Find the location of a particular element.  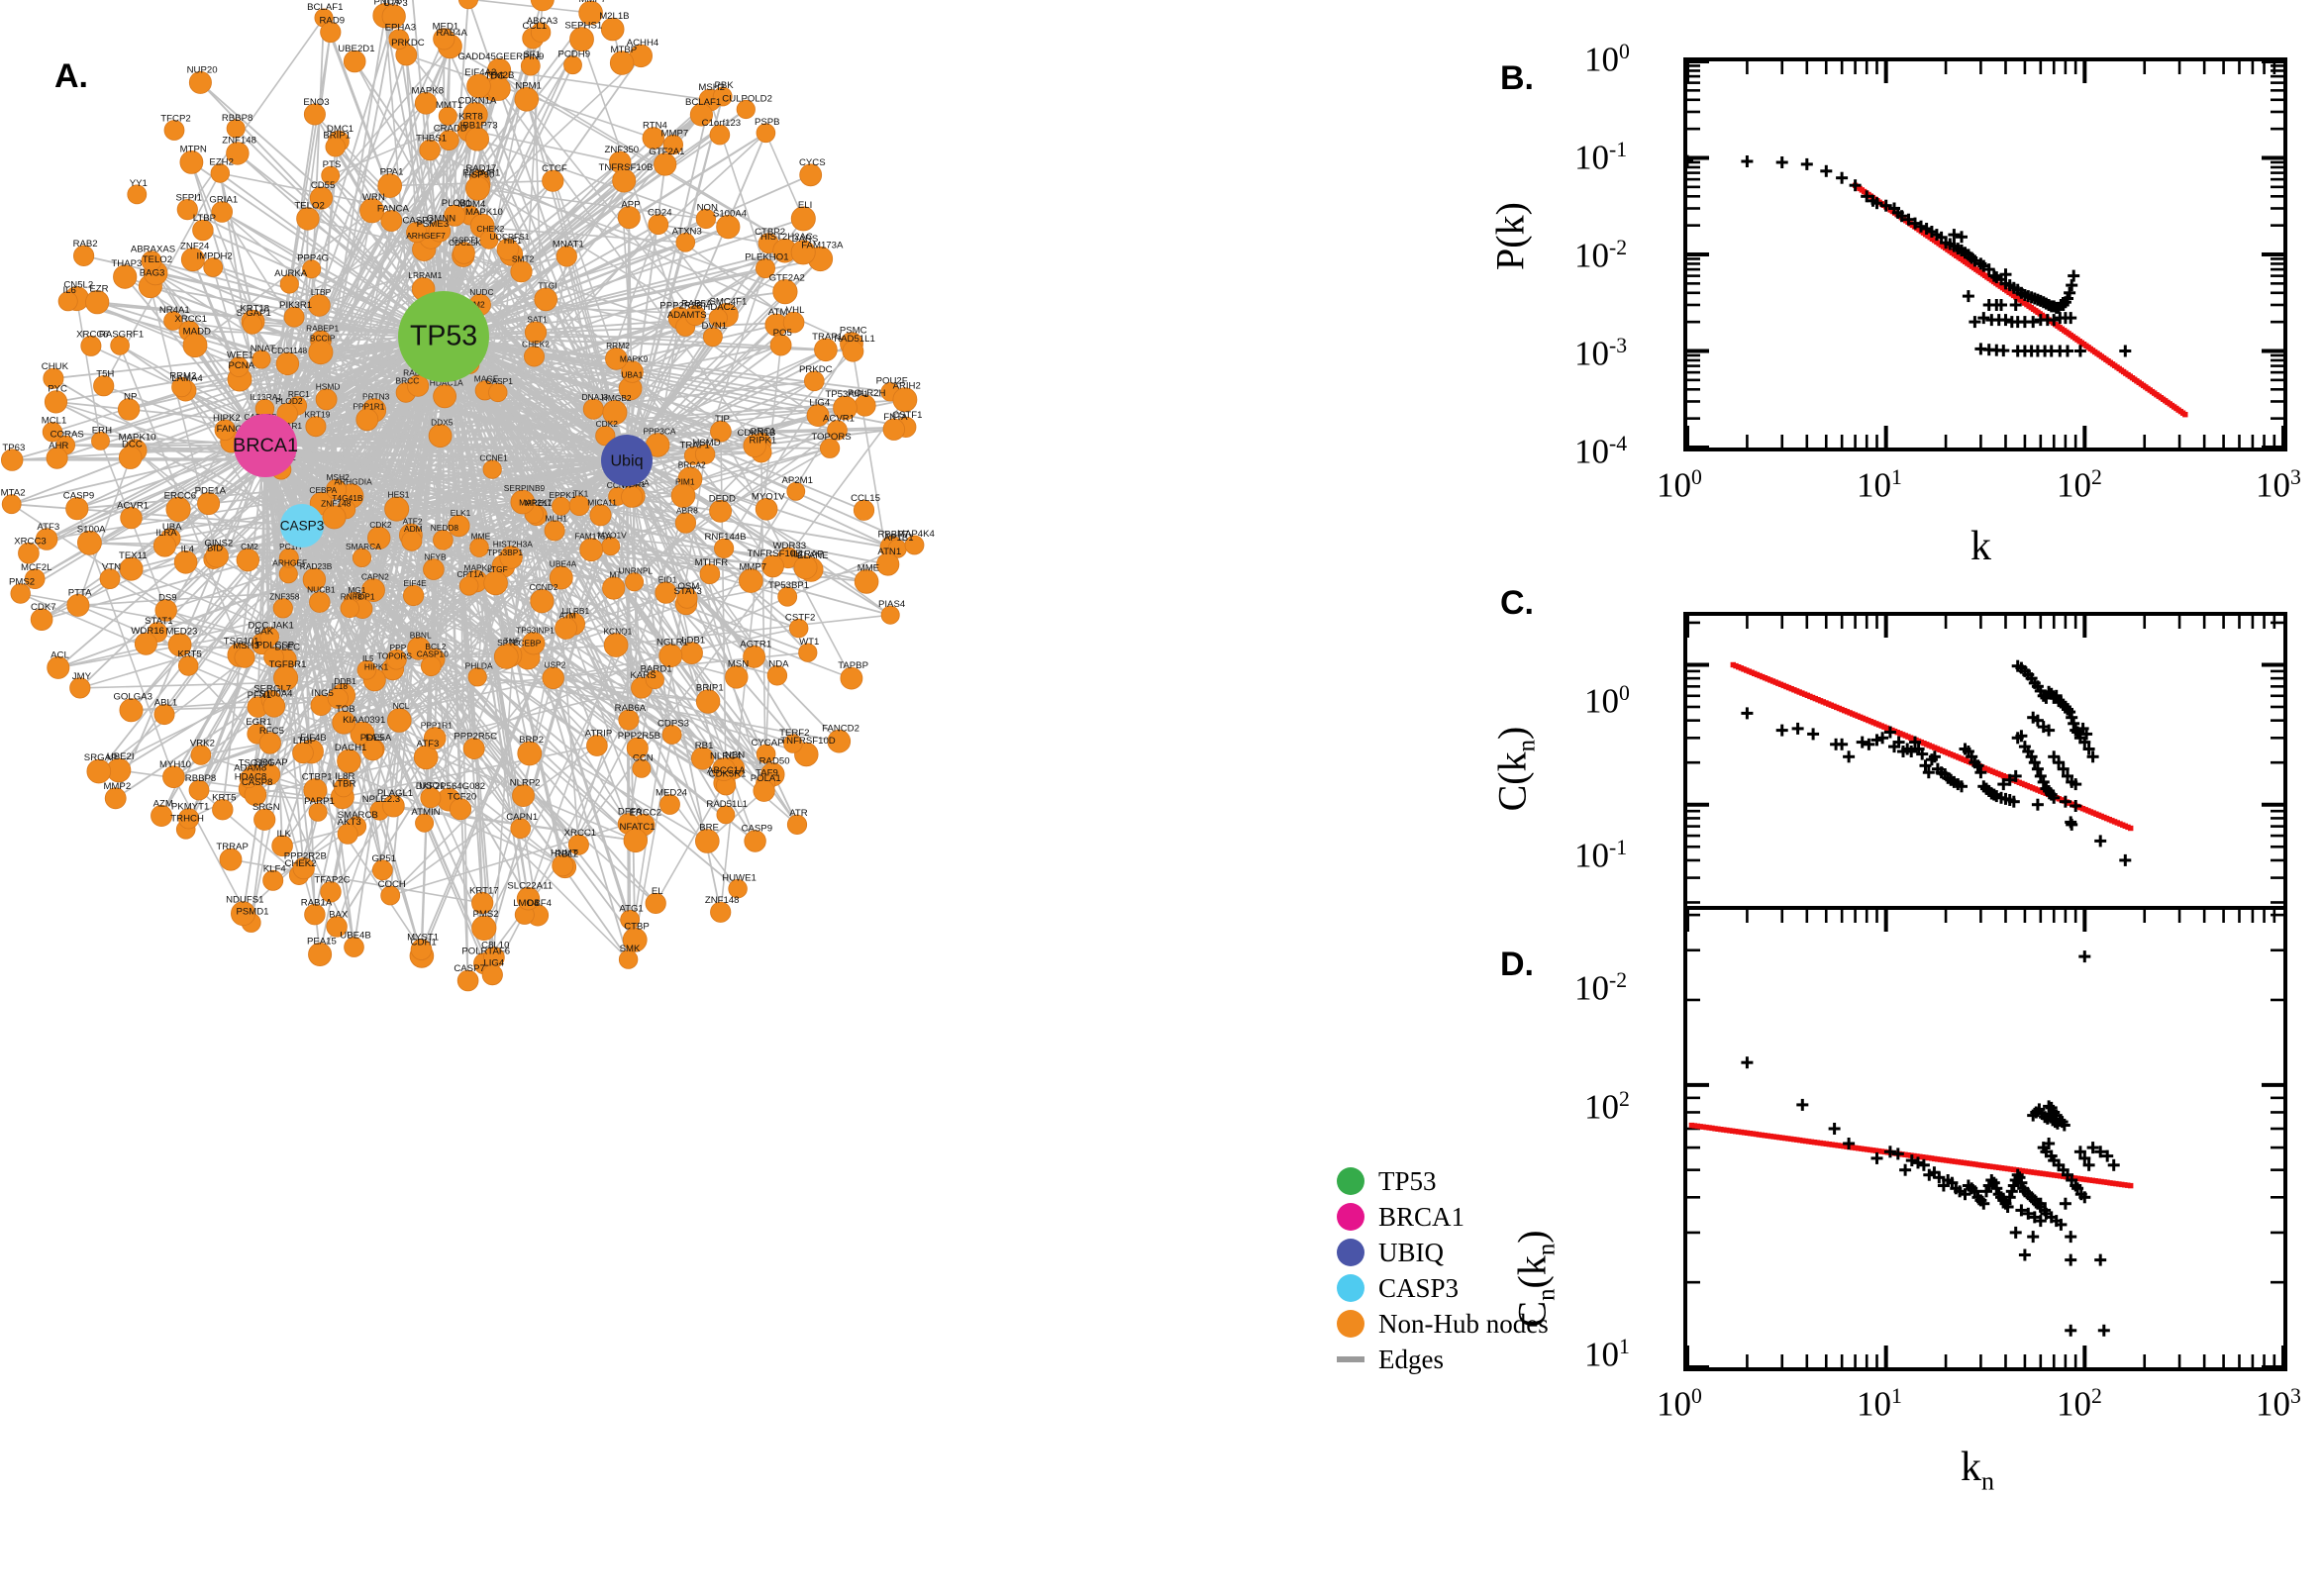

hub-node-tp53 is located at coordinates (443, 337).